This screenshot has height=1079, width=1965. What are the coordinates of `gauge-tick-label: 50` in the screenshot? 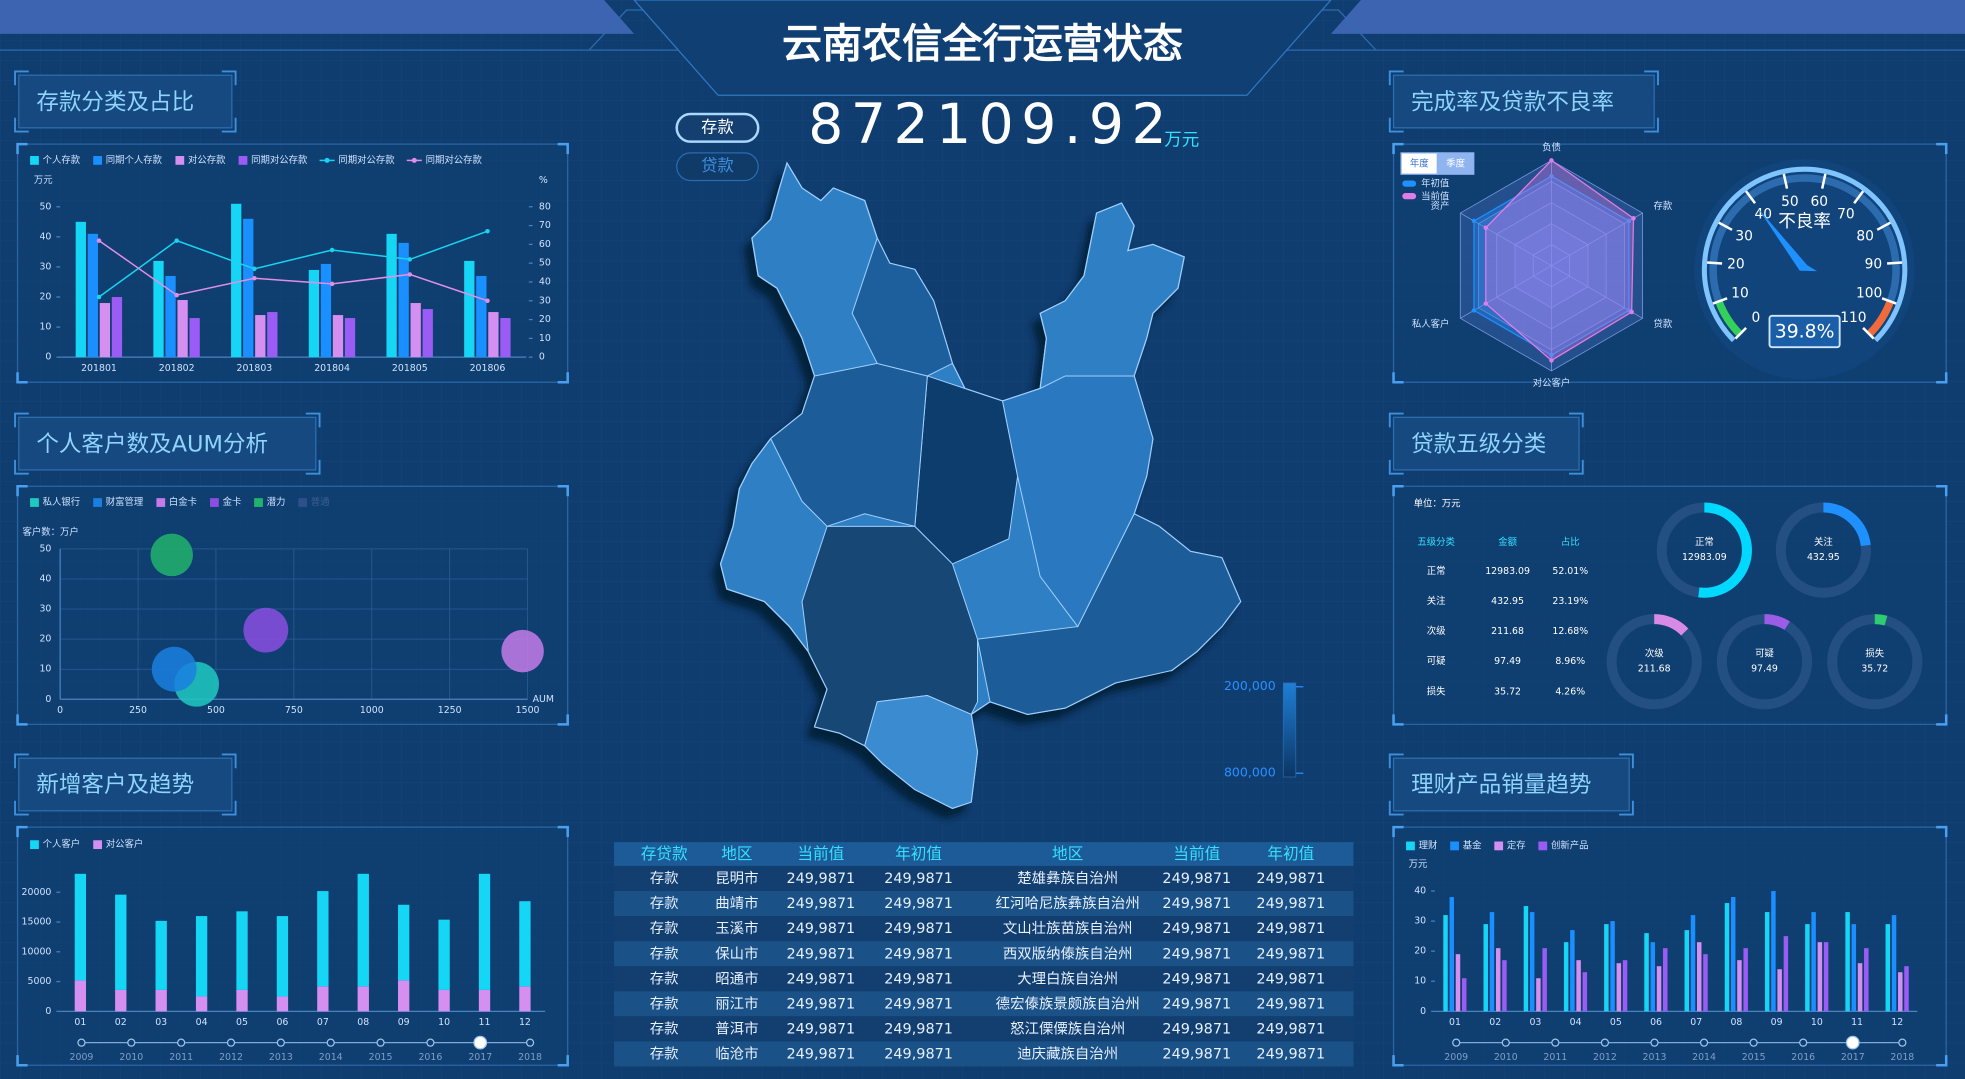 It's located at (1790, 202).